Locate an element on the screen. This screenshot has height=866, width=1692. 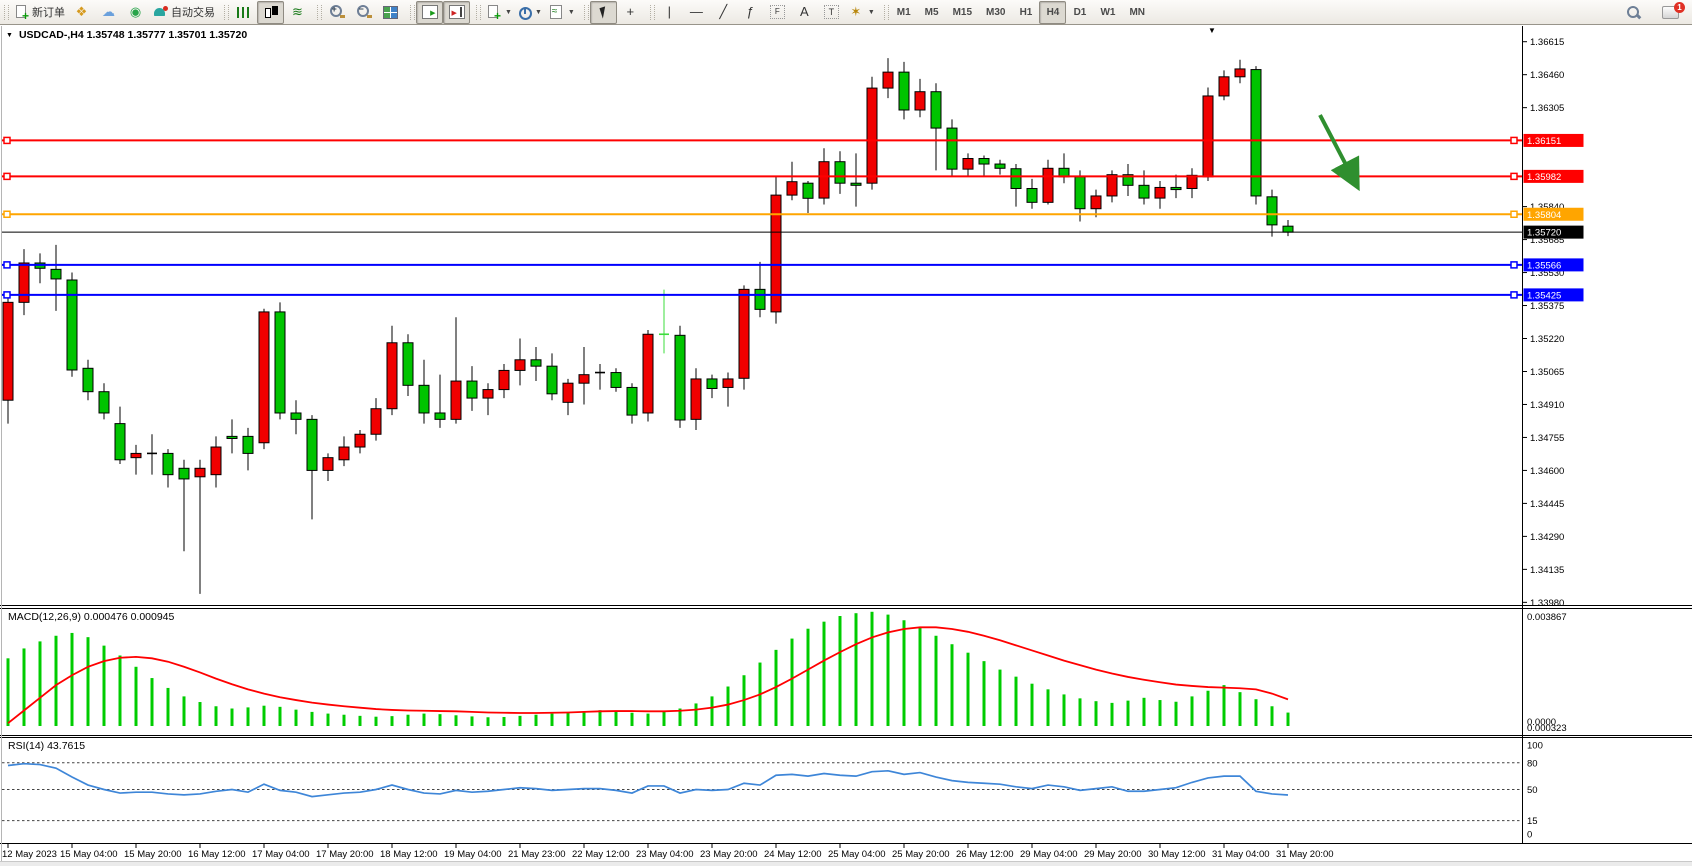
indicators-button: ▼ is located at coordinates (498, 12).